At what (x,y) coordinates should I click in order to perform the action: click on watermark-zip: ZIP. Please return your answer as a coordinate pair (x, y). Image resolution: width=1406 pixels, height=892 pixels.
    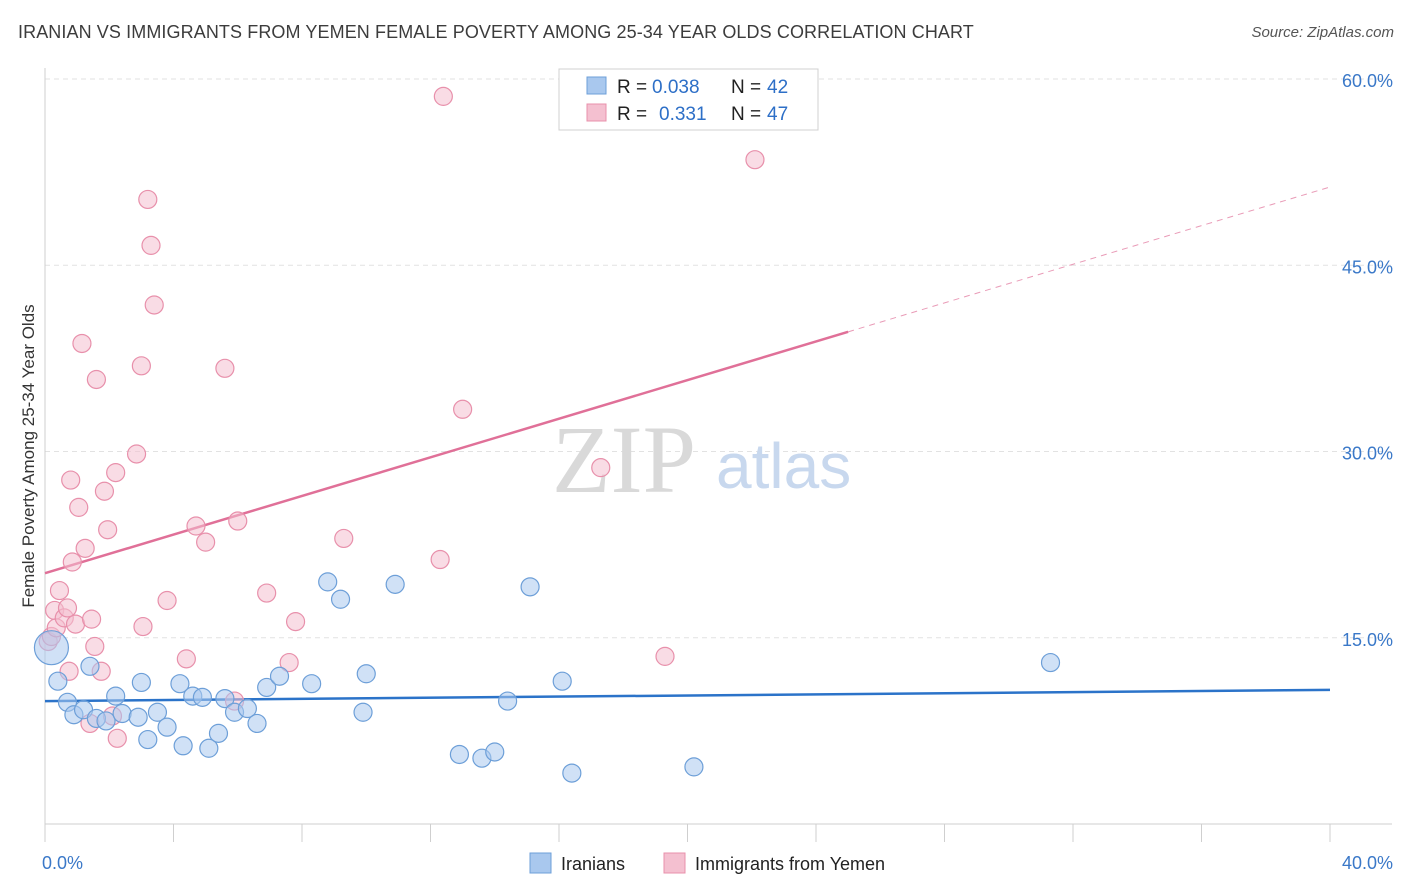
    Looking at the image, I should click on (624, 459).